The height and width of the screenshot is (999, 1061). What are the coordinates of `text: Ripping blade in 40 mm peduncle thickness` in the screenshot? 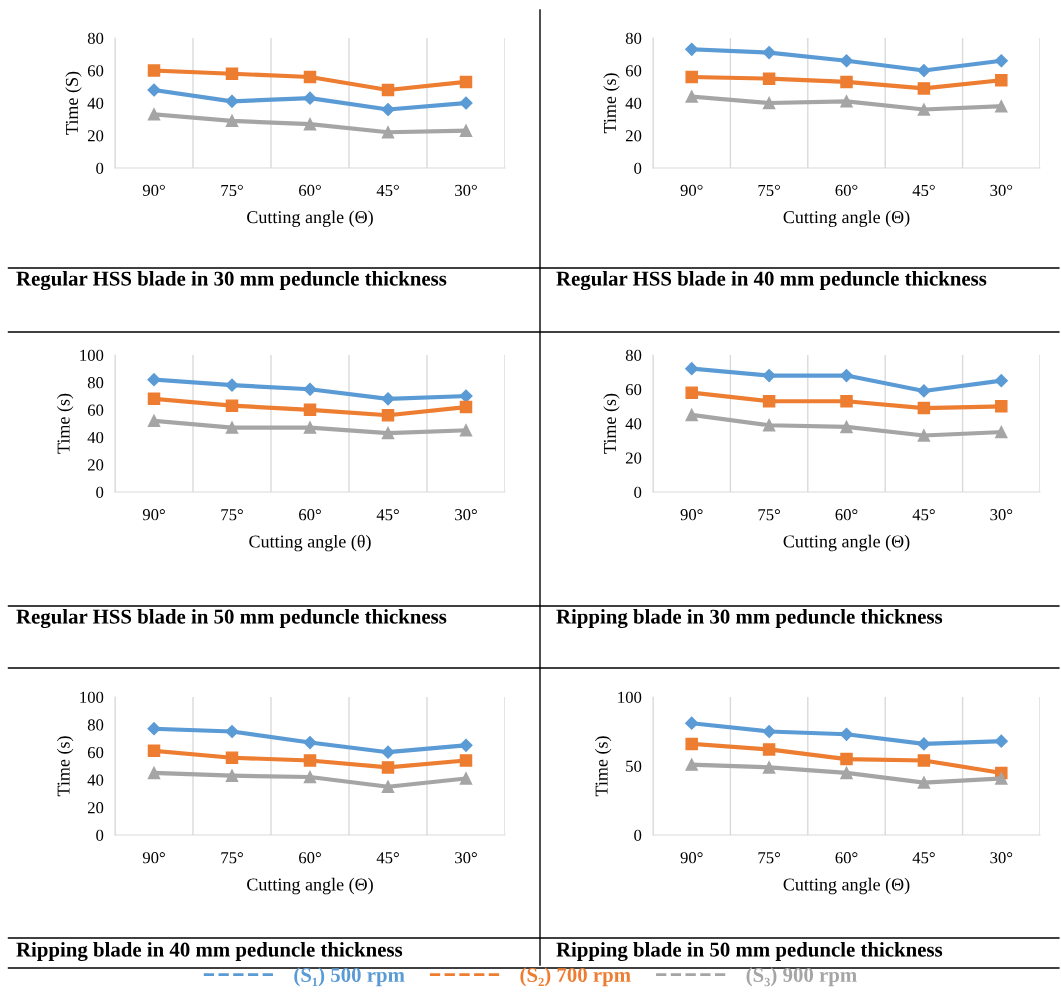 It's located at (209, 952).